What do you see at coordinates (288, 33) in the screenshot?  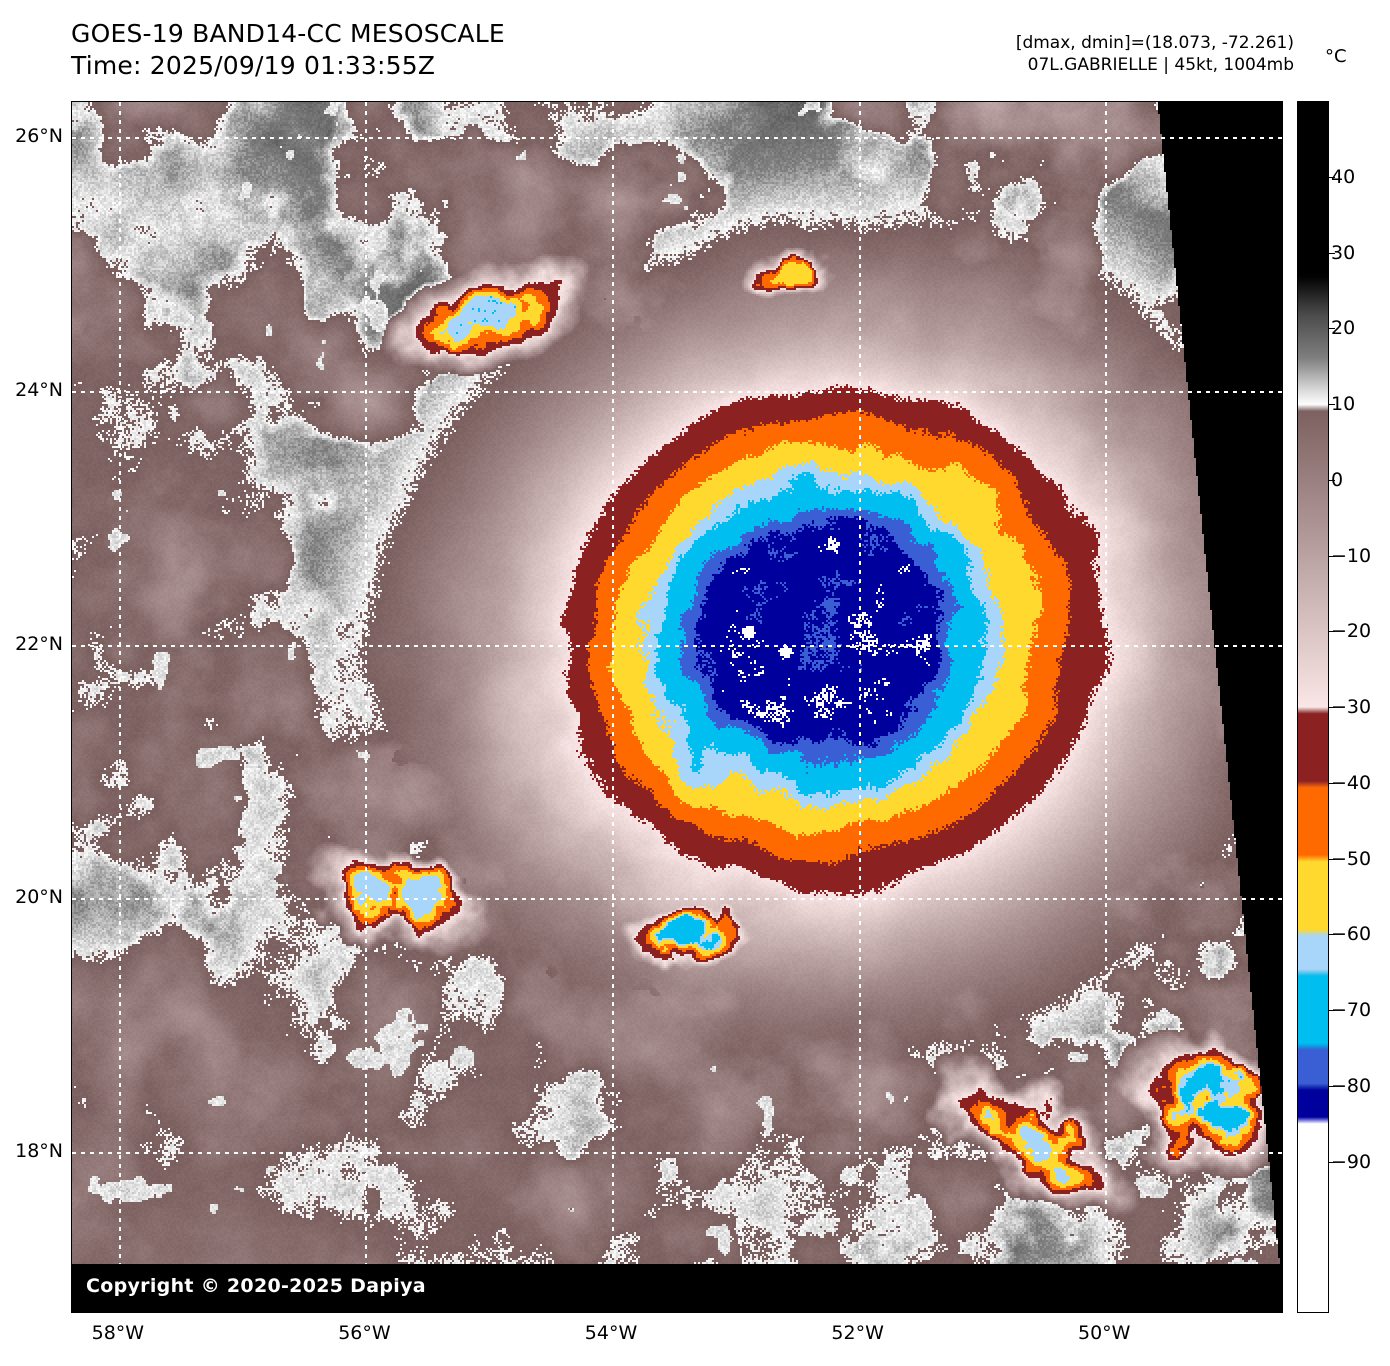 I see `title-product: GOES-19 BAND14-CC MESOSCALE` at bounding box center [288, 33].